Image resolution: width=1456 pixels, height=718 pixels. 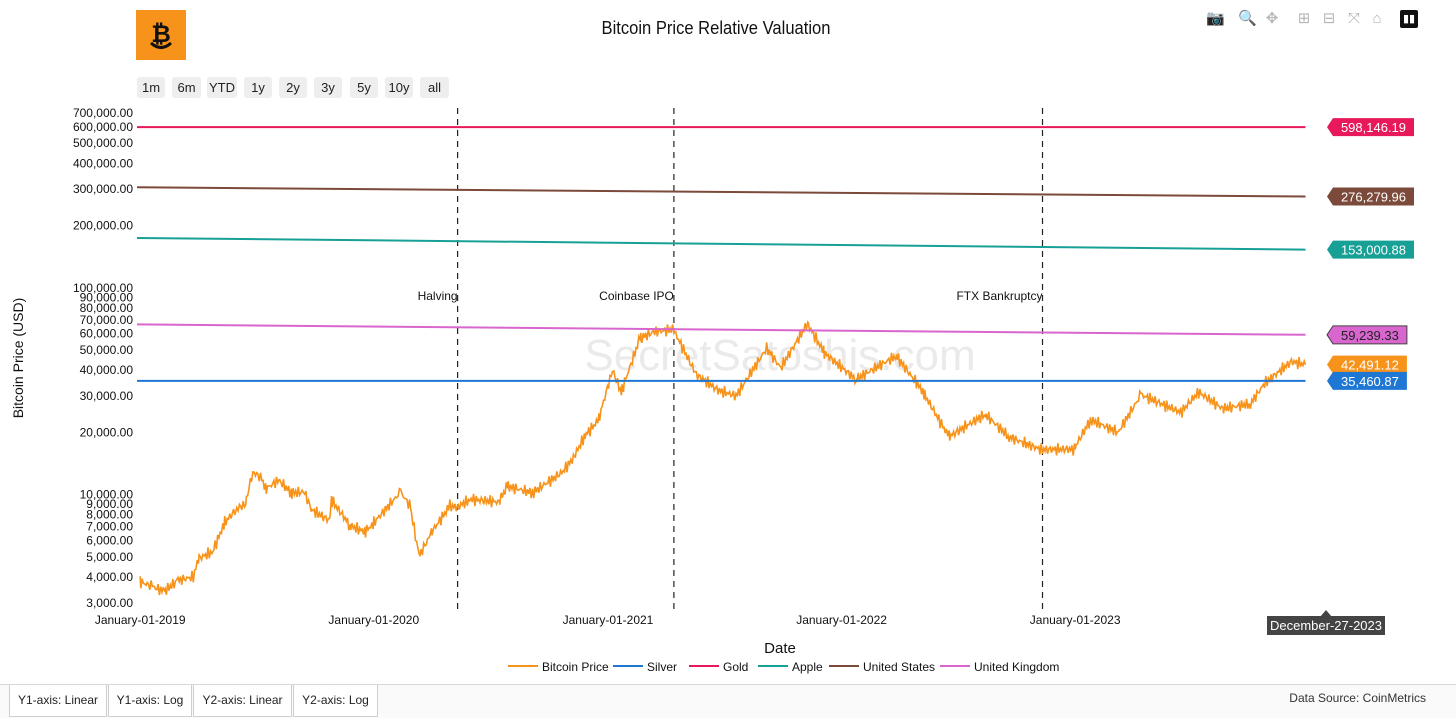 I want to click on y-tick-label: 8,000.00, so click(x=109, y=515).